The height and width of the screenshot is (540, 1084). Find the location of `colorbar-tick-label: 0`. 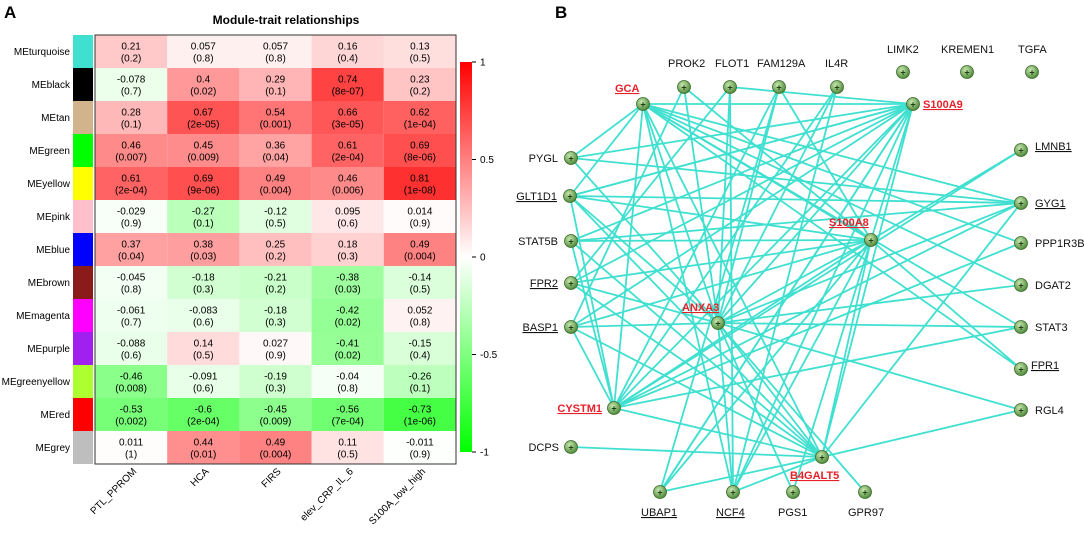

colorbar-tick-label: 0 is located at coordinates (483, 258).